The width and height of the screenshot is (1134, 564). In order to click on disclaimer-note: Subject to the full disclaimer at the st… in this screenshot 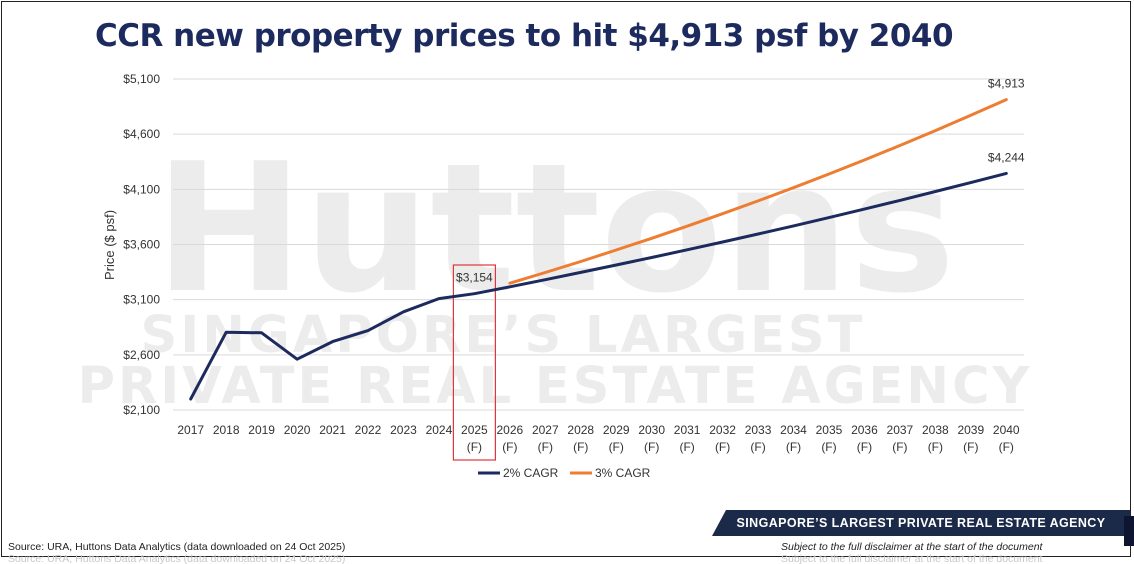, I will do `click(912, 547)`.